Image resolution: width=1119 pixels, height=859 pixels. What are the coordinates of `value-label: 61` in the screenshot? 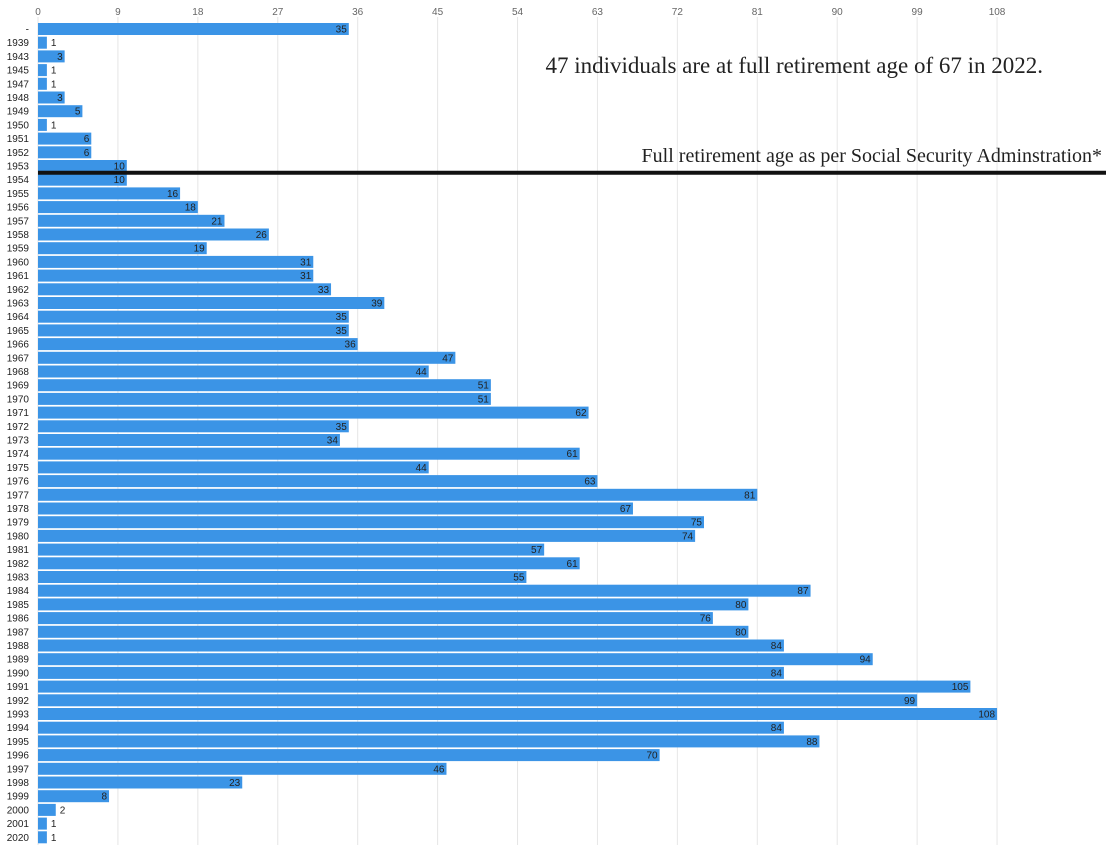 It's located at (573, 564).